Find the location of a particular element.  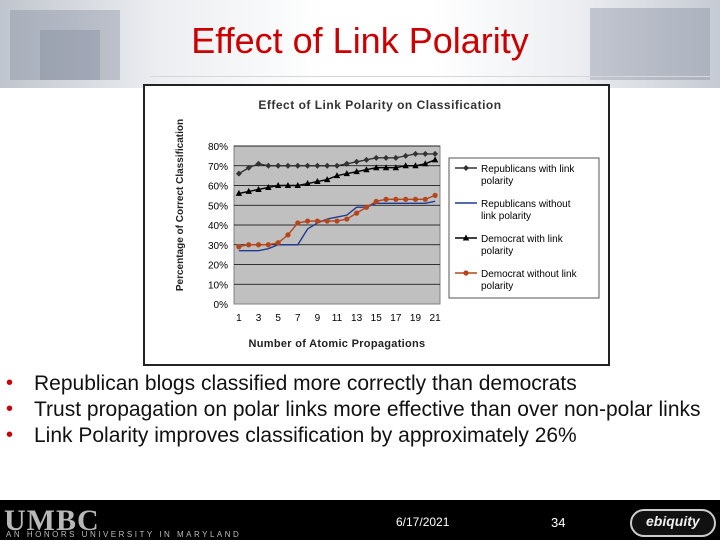

x-tick-label: 15 is located at coordinates (377, 318).